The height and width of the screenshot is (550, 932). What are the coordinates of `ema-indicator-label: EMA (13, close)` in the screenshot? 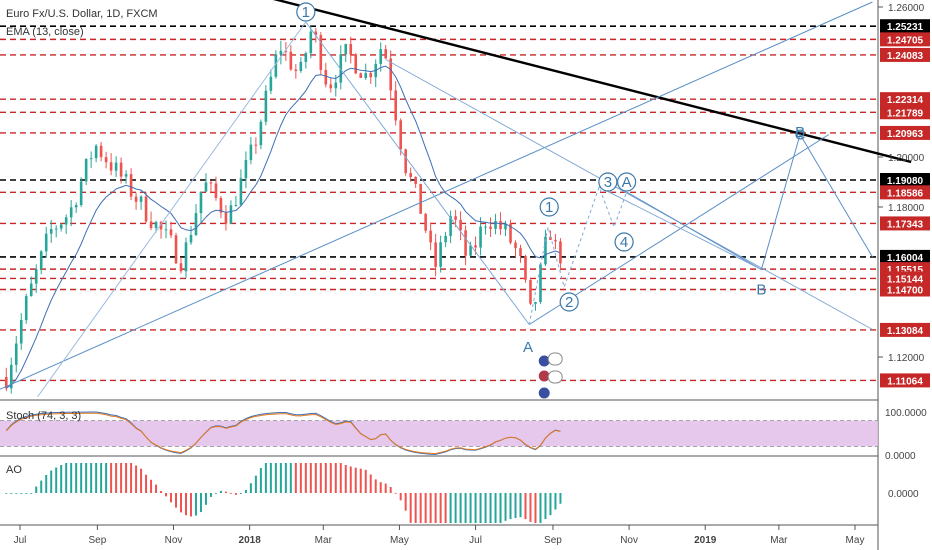 It's located at (45, 32).